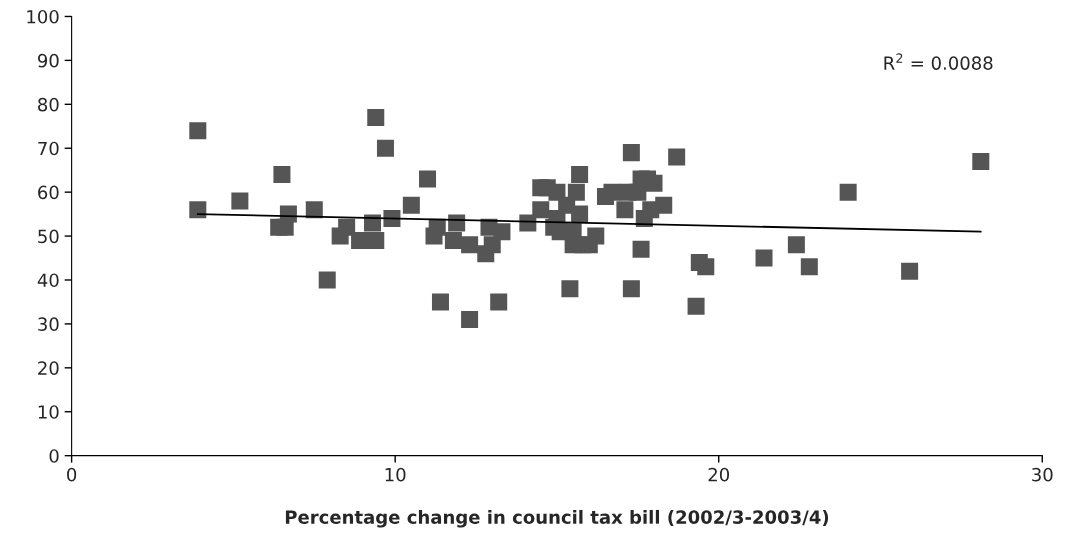  What do you see at coordinates (557, 518) in the screenshot?
I see `x-axis-title: Percentage change in council tax bill (2002/3-2003/4)` at bounding box center [557, 518].